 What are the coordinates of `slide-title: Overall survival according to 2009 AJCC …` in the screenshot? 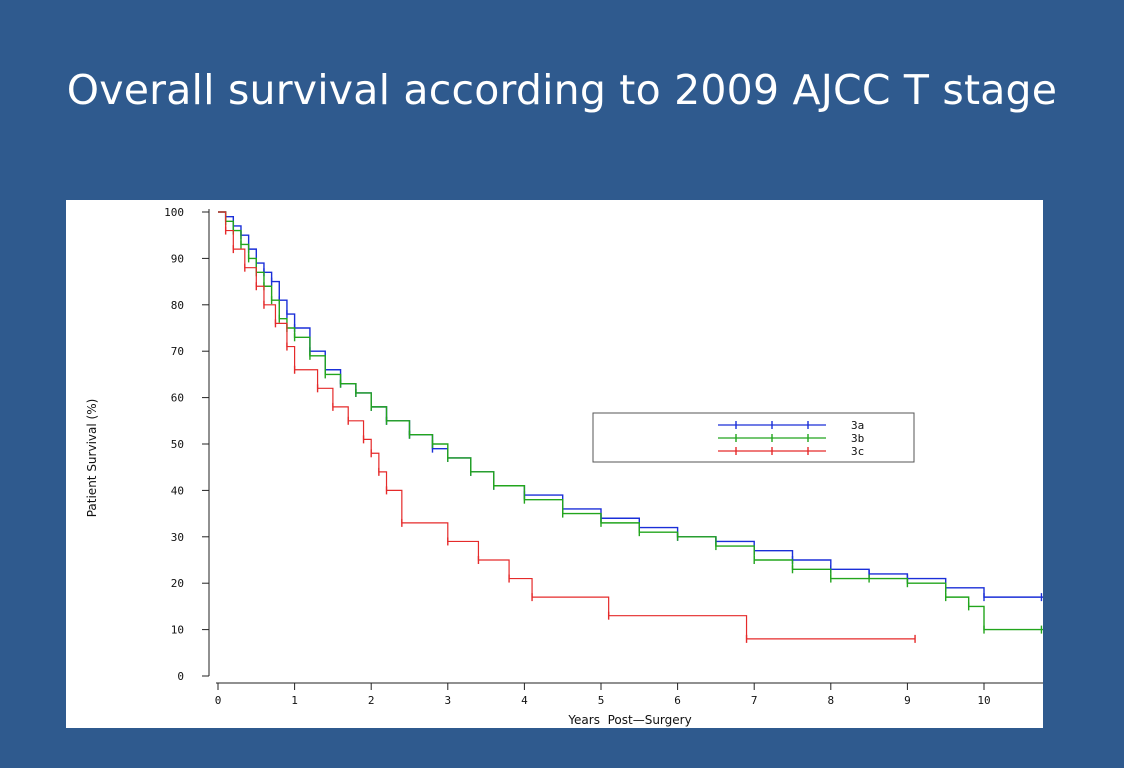 It's located at (562, 90).